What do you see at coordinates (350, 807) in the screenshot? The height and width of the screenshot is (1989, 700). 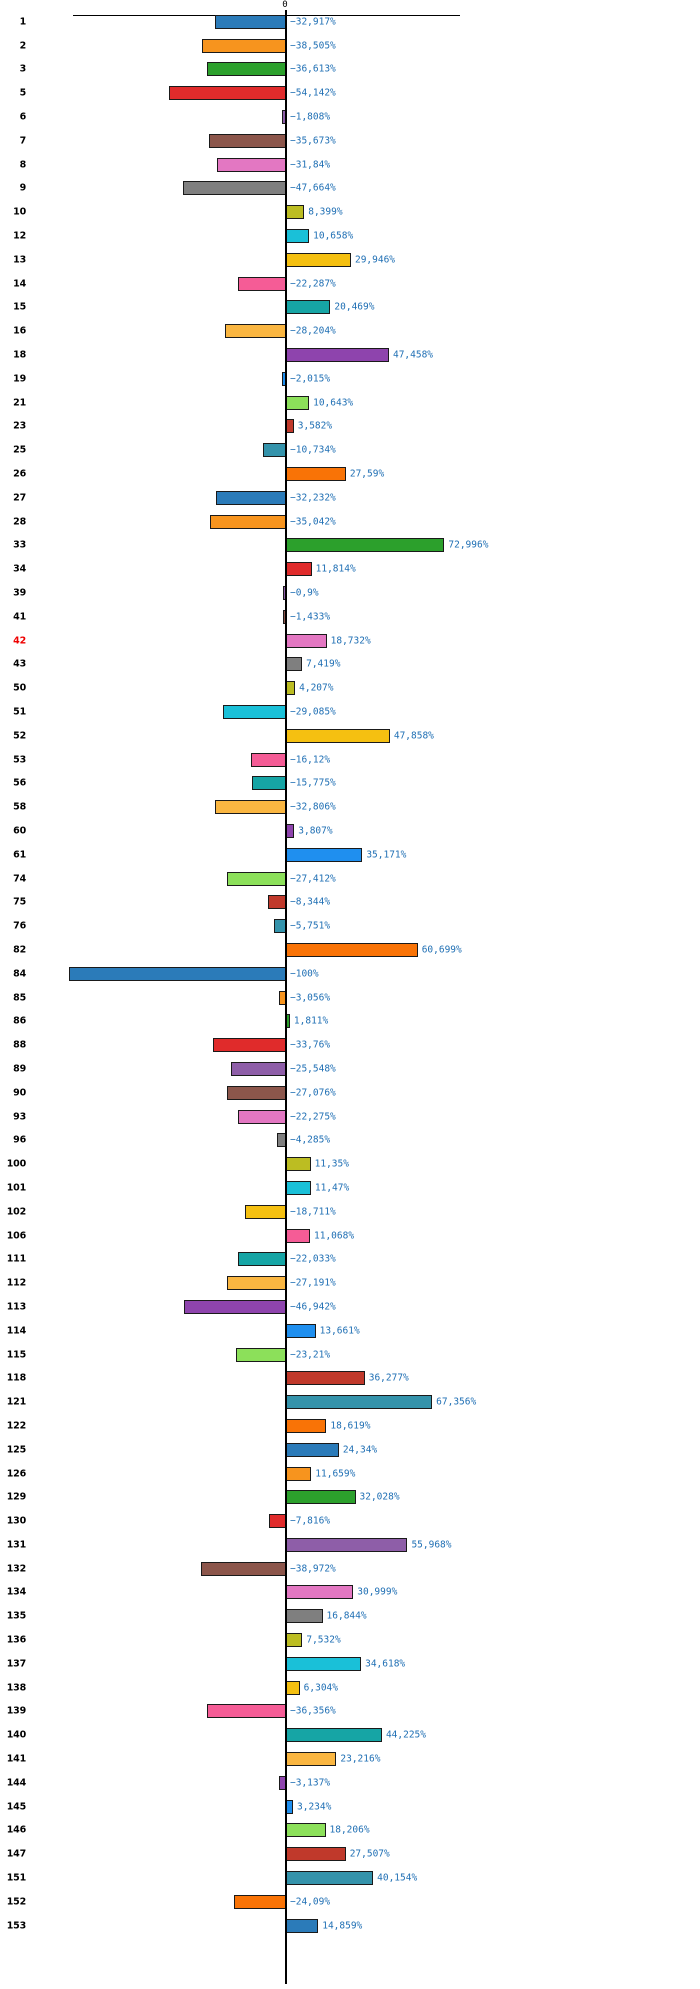 I see `bar-row: 58 −32,806%` at bounding box center [350, 807].